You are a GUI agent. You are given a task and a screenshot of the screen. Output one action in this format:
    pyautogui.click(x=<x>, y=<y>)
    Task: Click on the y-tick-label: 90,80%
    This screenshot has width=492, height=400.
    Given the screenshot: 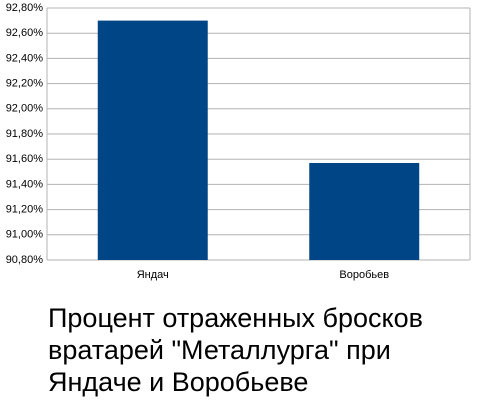 What is the action you would take?
    pyautogui.click(x=25, y=260)
    